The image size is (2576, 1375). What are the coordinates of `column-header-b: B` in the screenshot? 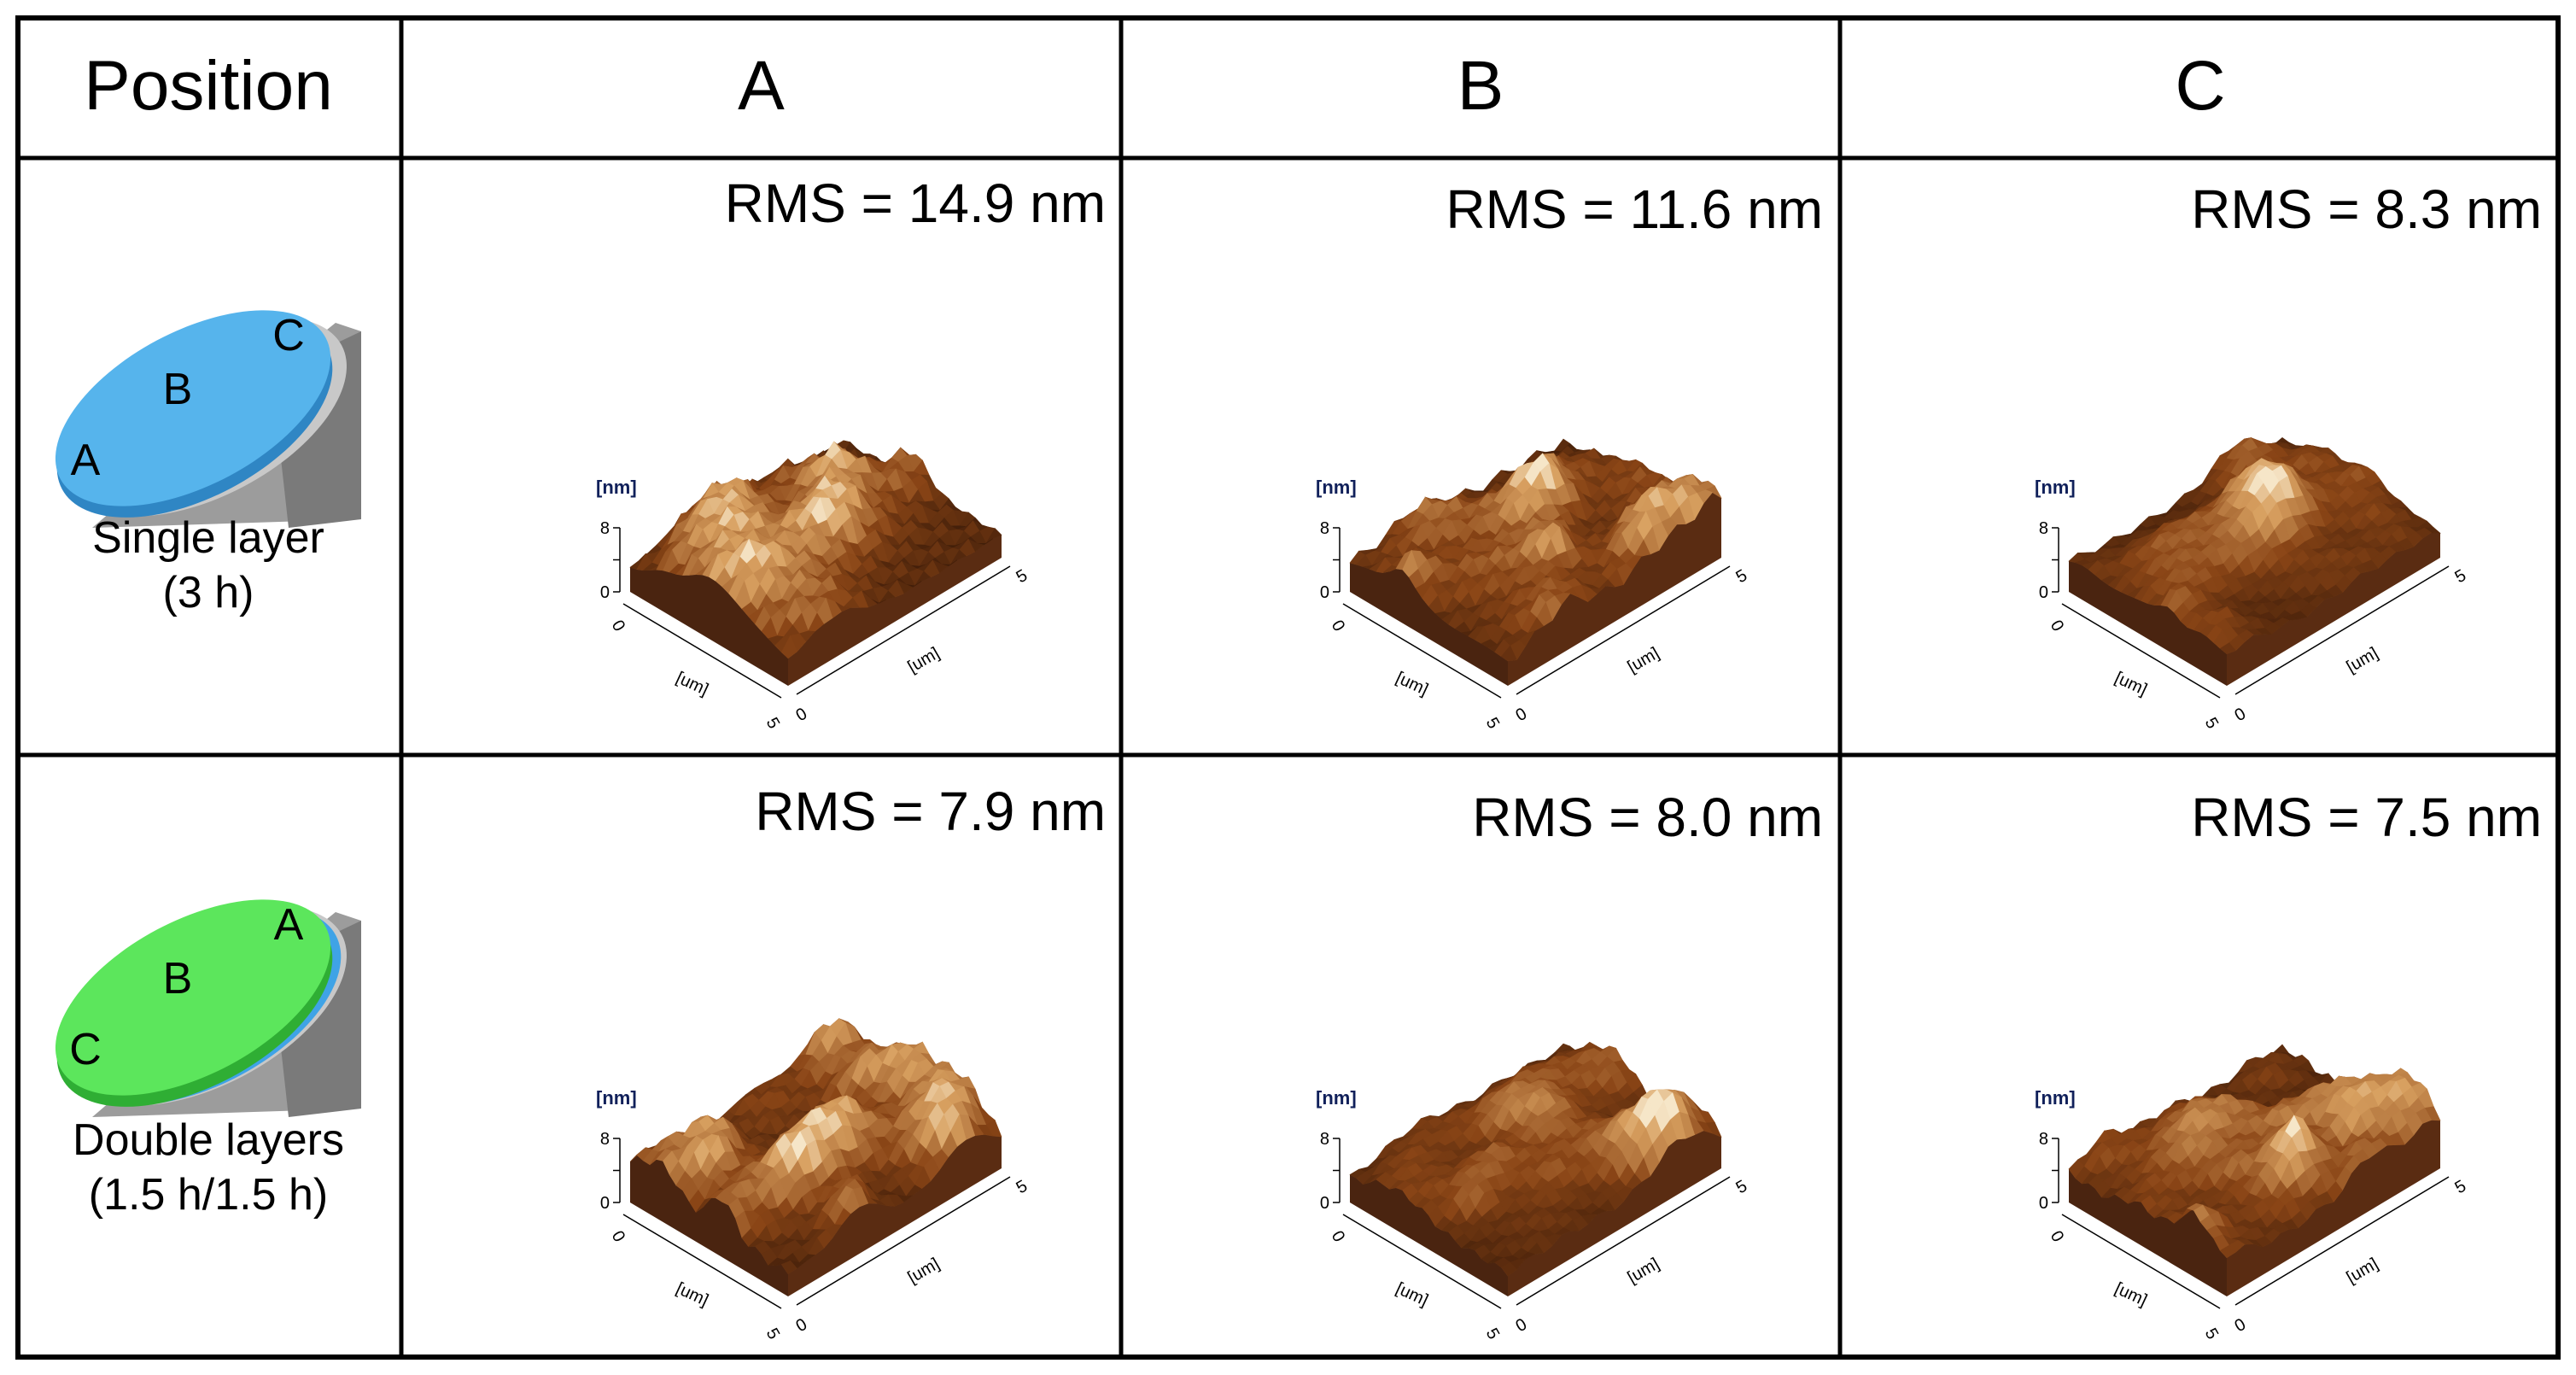 It's located at (1480, 86).